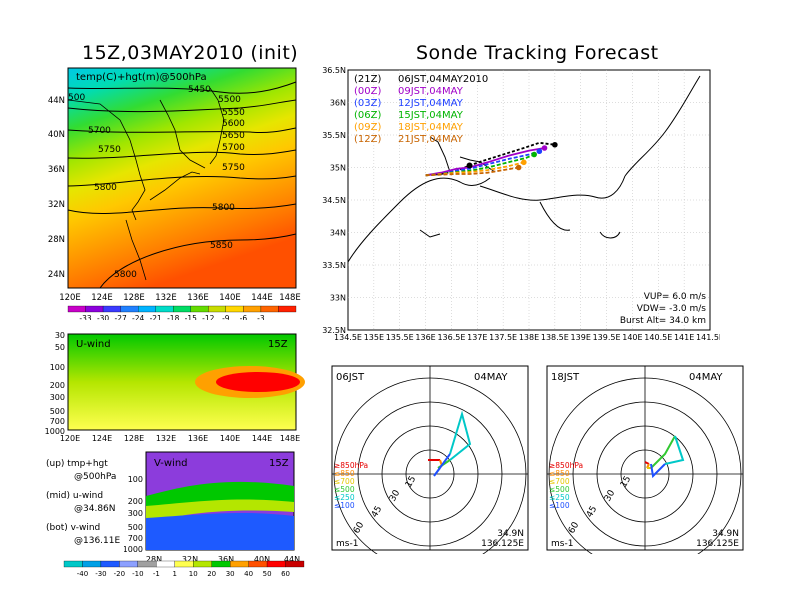  I want to click on lon-tick: 128E, so click(134, 438).